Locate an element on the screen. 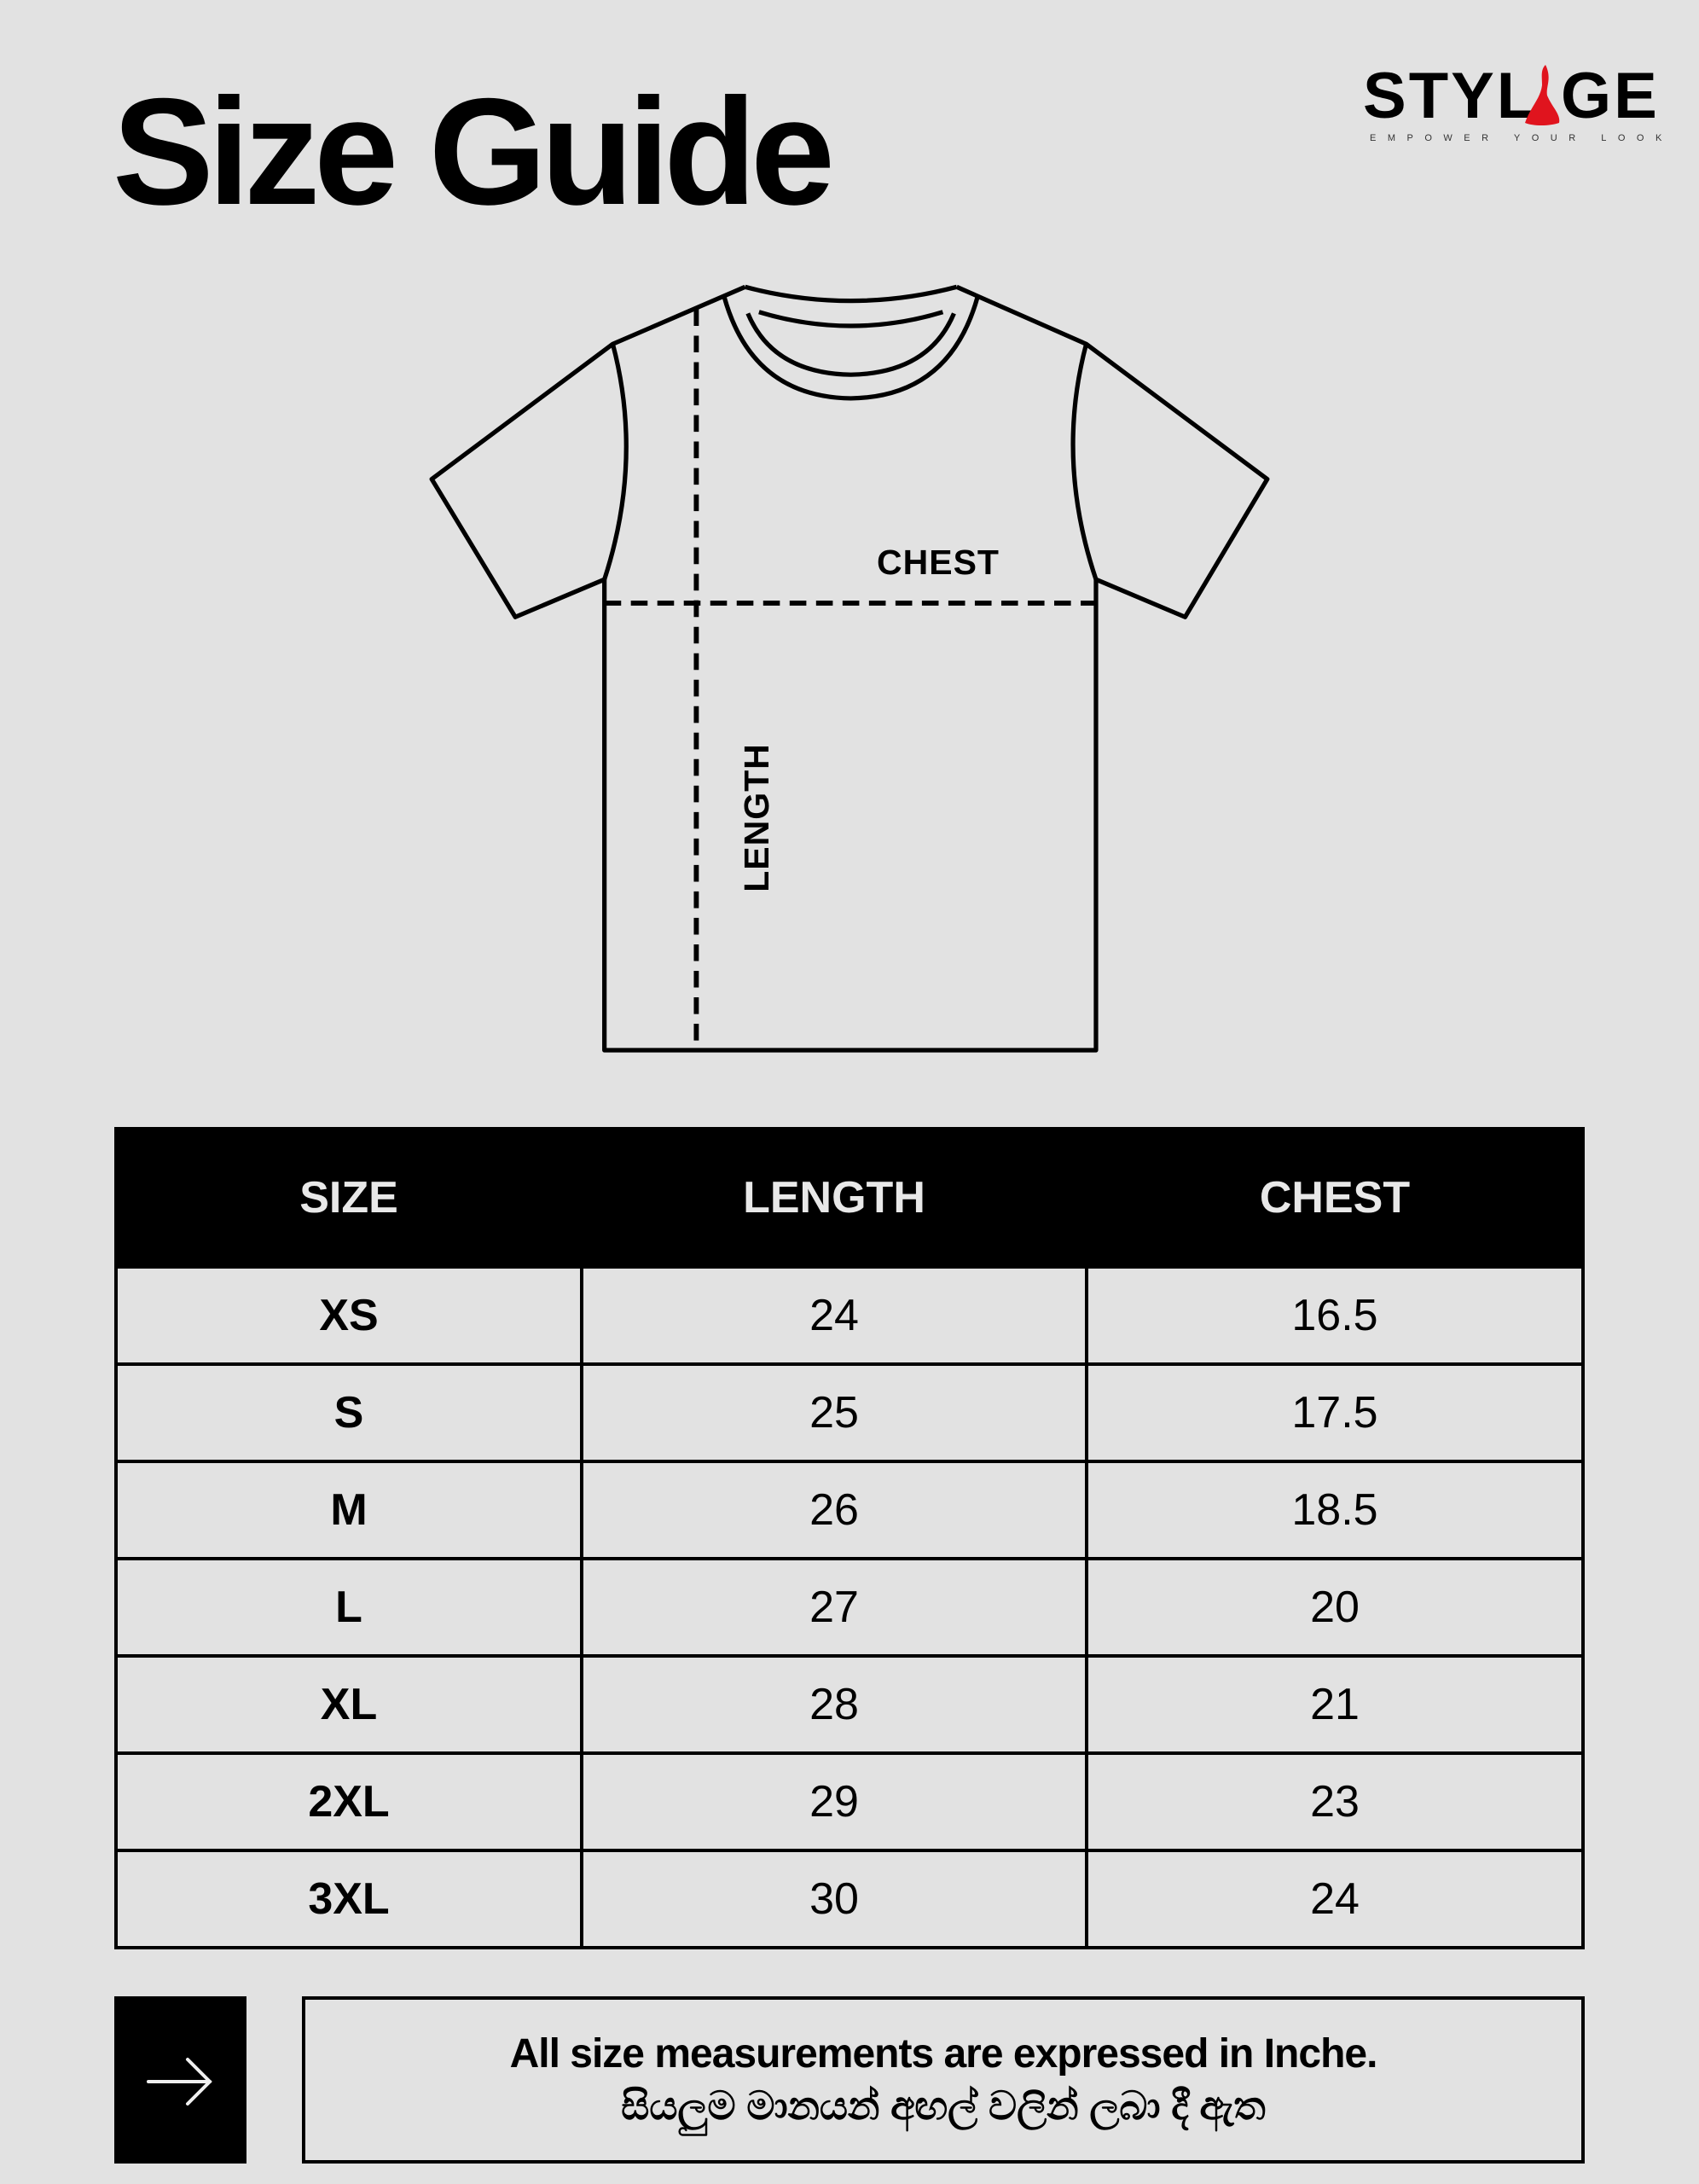 The height and width of the screenshot is (2184, 1699). brand-logo: STYL GE EMPOWER YOUR LOOK is located at coordinates (1512, 105).